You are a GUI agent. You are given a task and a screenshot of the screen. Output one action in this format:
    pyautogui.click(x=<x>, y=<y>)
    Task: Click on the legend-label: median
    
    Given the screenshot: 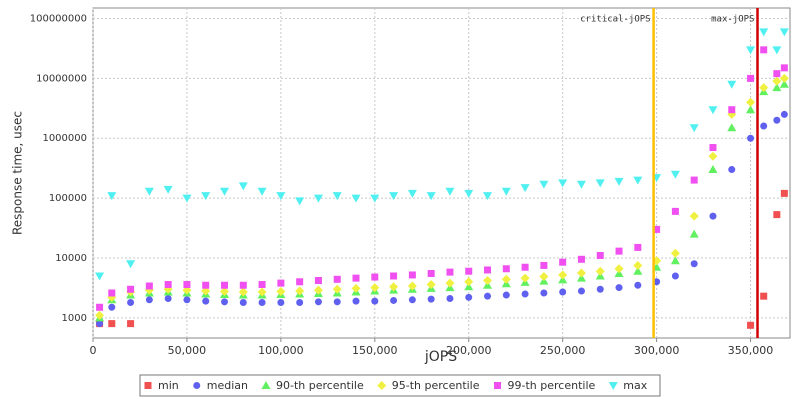 What is the action you would take?
    pyautogui.click(x=227, y=385)
    